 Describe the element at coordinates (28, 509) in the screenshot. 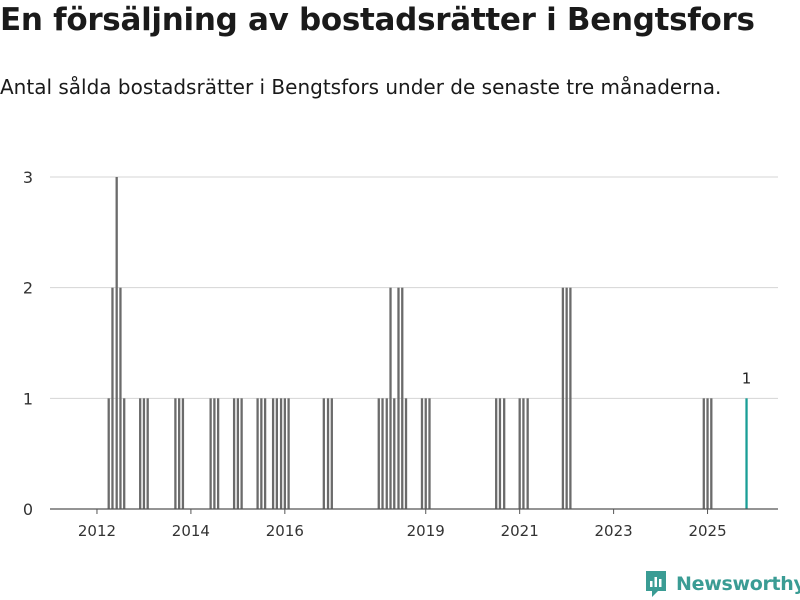

I see `y-tick-label: 0` at that location.